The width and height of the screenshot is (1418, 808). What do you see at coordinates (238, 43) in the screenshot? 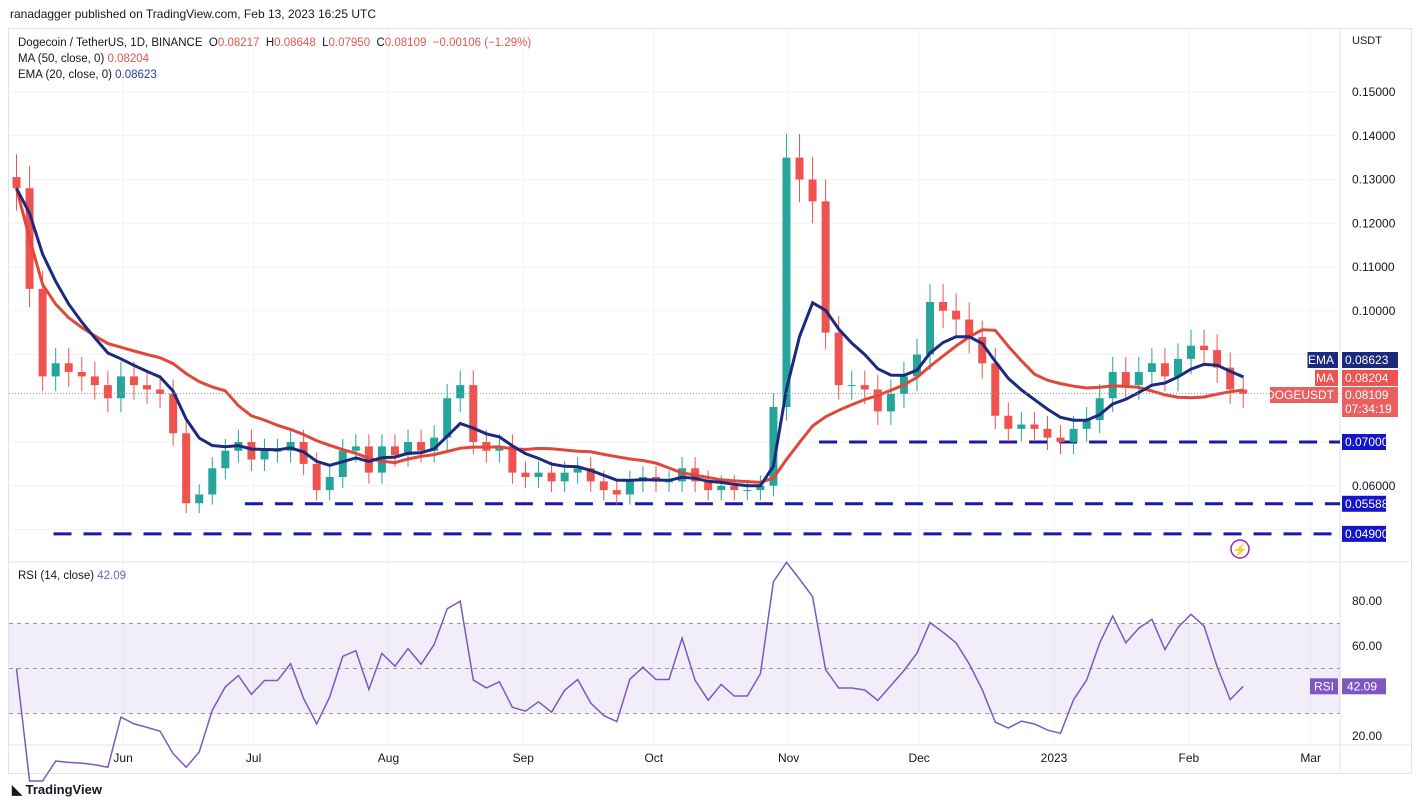
I see `open-value: 0.08217` at bounding box center [238, 43].